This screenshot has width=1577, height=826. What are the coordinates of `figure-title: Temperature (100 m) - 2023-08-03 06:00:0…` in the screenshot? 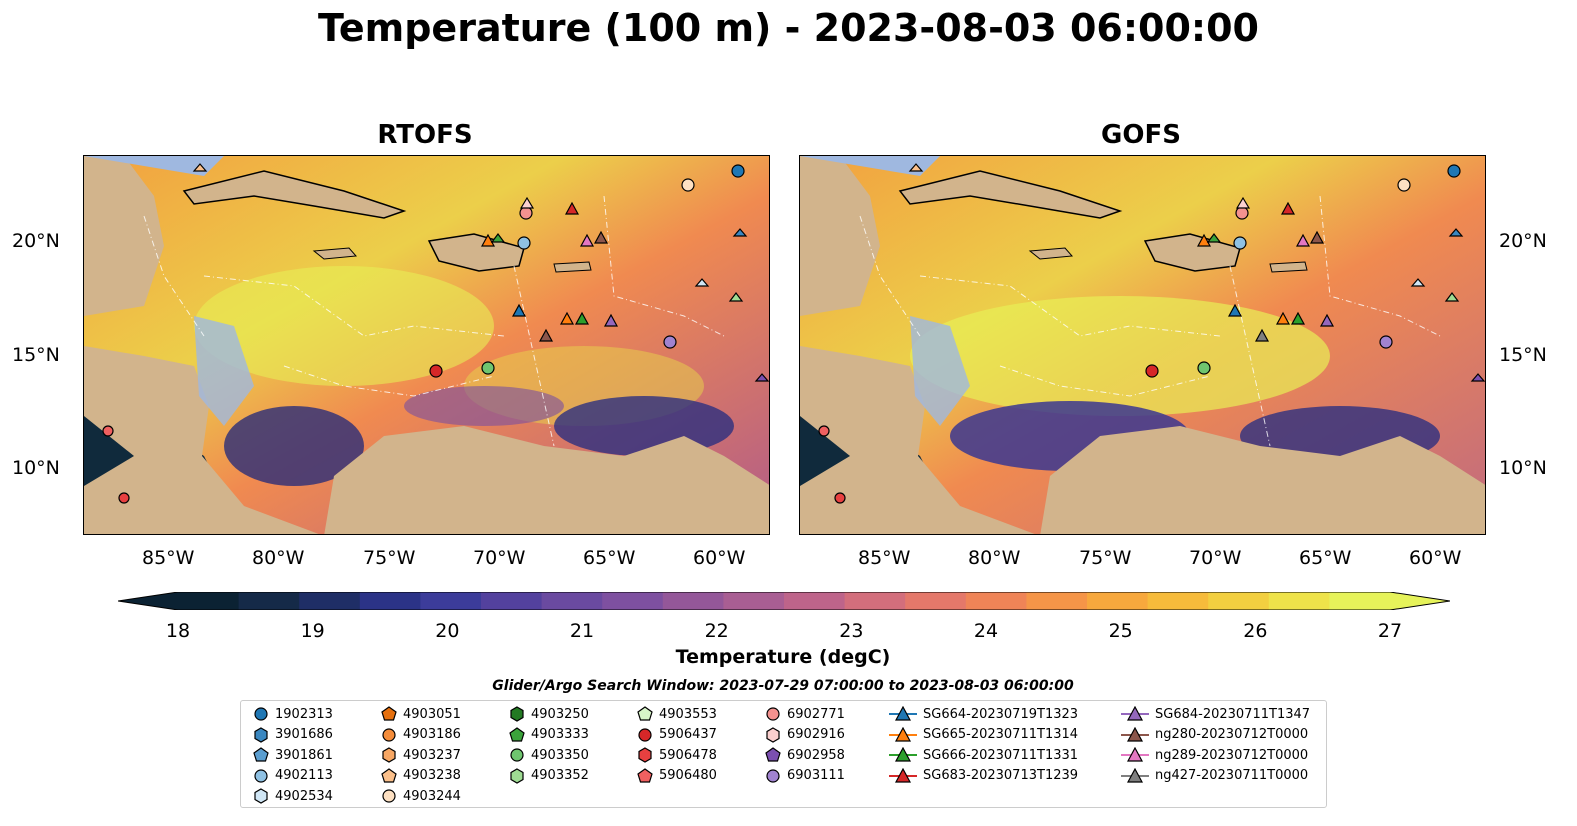 It's located at (788, 28).